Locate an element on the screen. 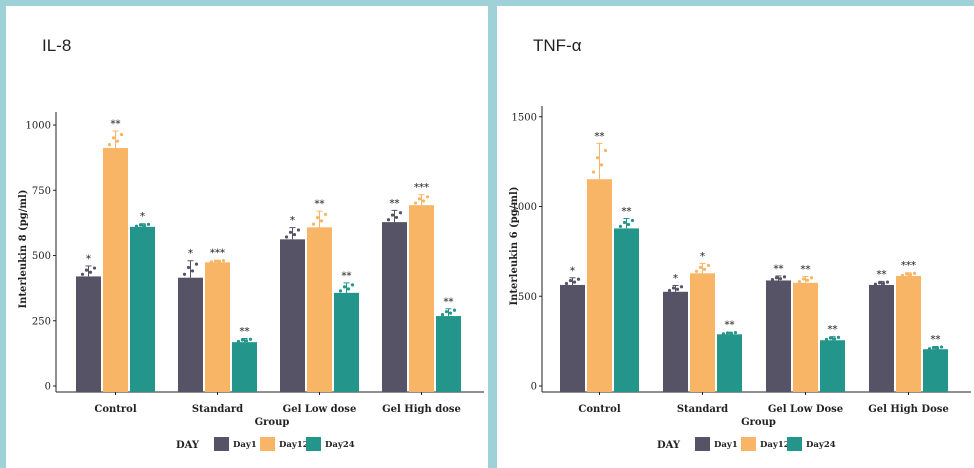 This screenshot has width=974, height=468. y-tick-label: 0 is located at coordinates (534, 387).